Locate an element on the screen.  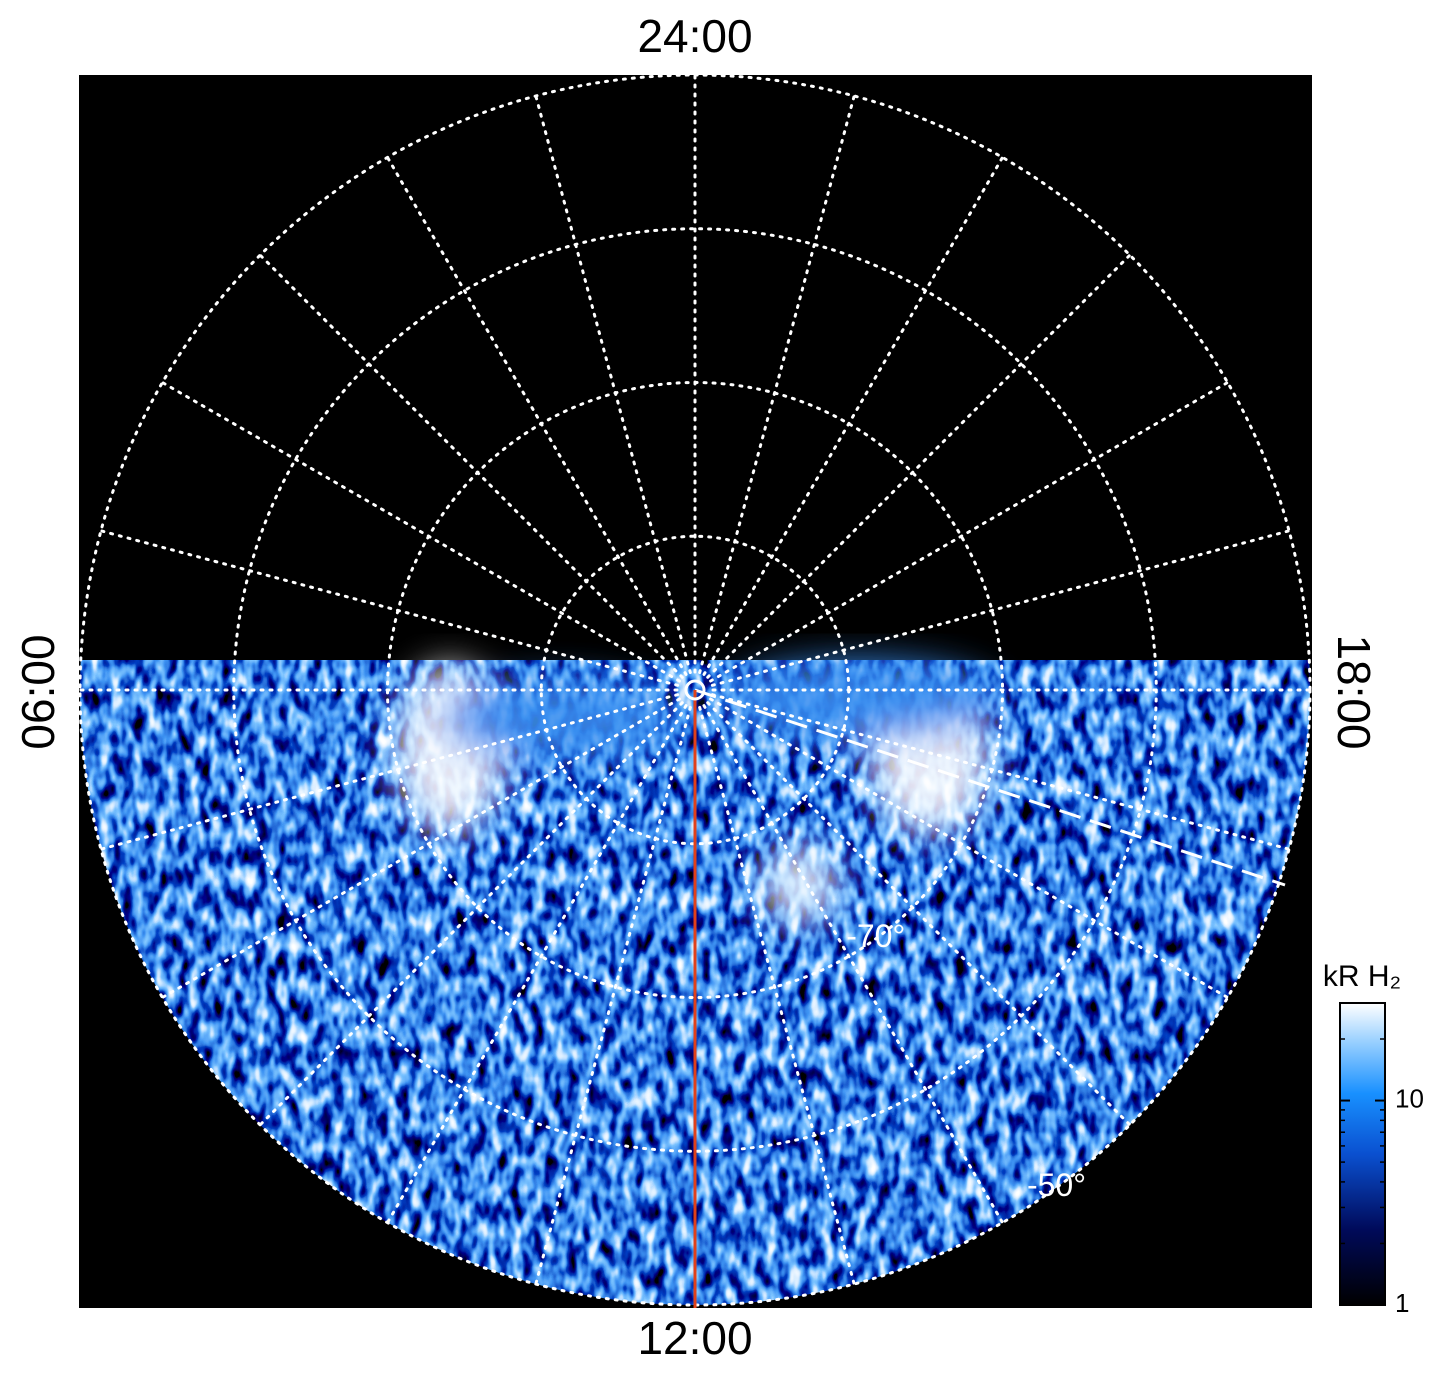
pole-marker is located at coordinates (695, 690).